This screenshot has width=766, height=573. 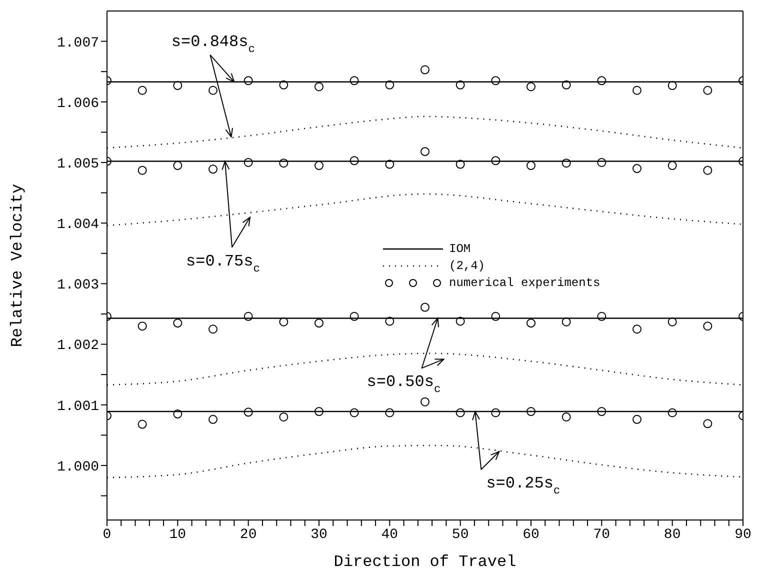 I want to click on legend-label: IOM, so click(x=460, y=249).